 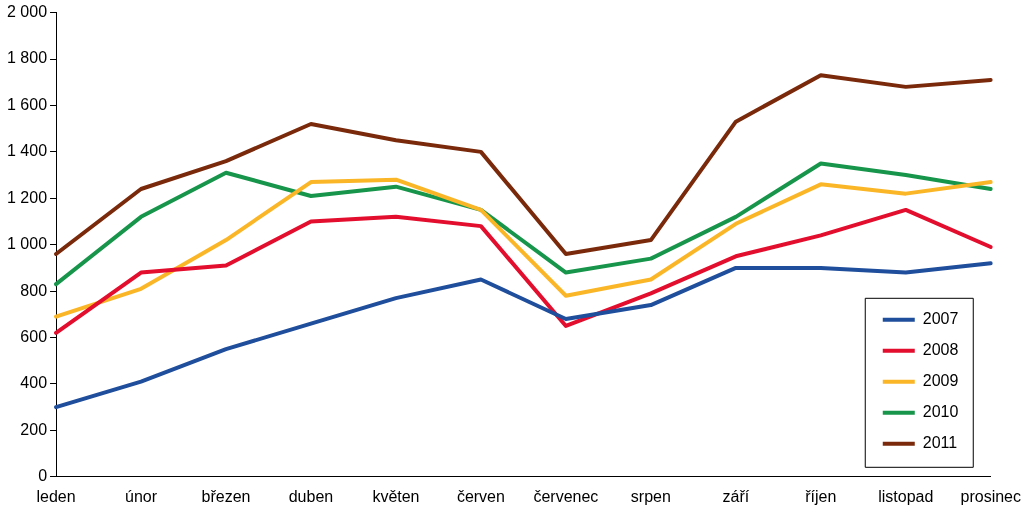 I want to click on x-tick-label: prosinec, so click(x=990, y=496).